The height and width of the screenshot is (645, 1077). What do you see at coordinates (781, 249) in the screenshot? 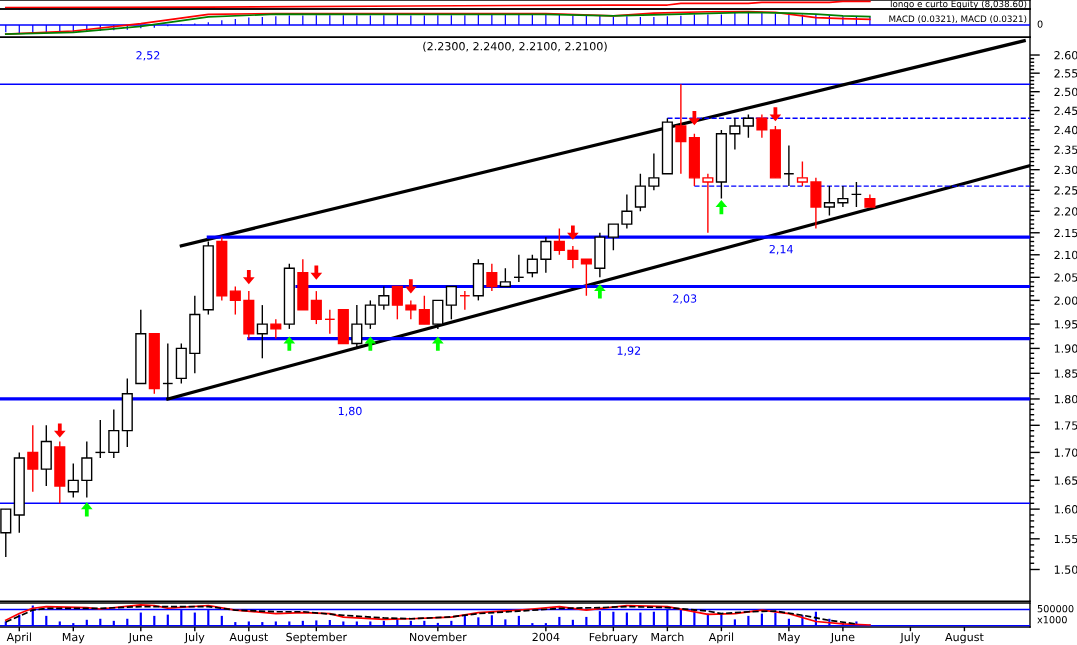
I see `annotation: 2,14` at bounding box center [781, 249].